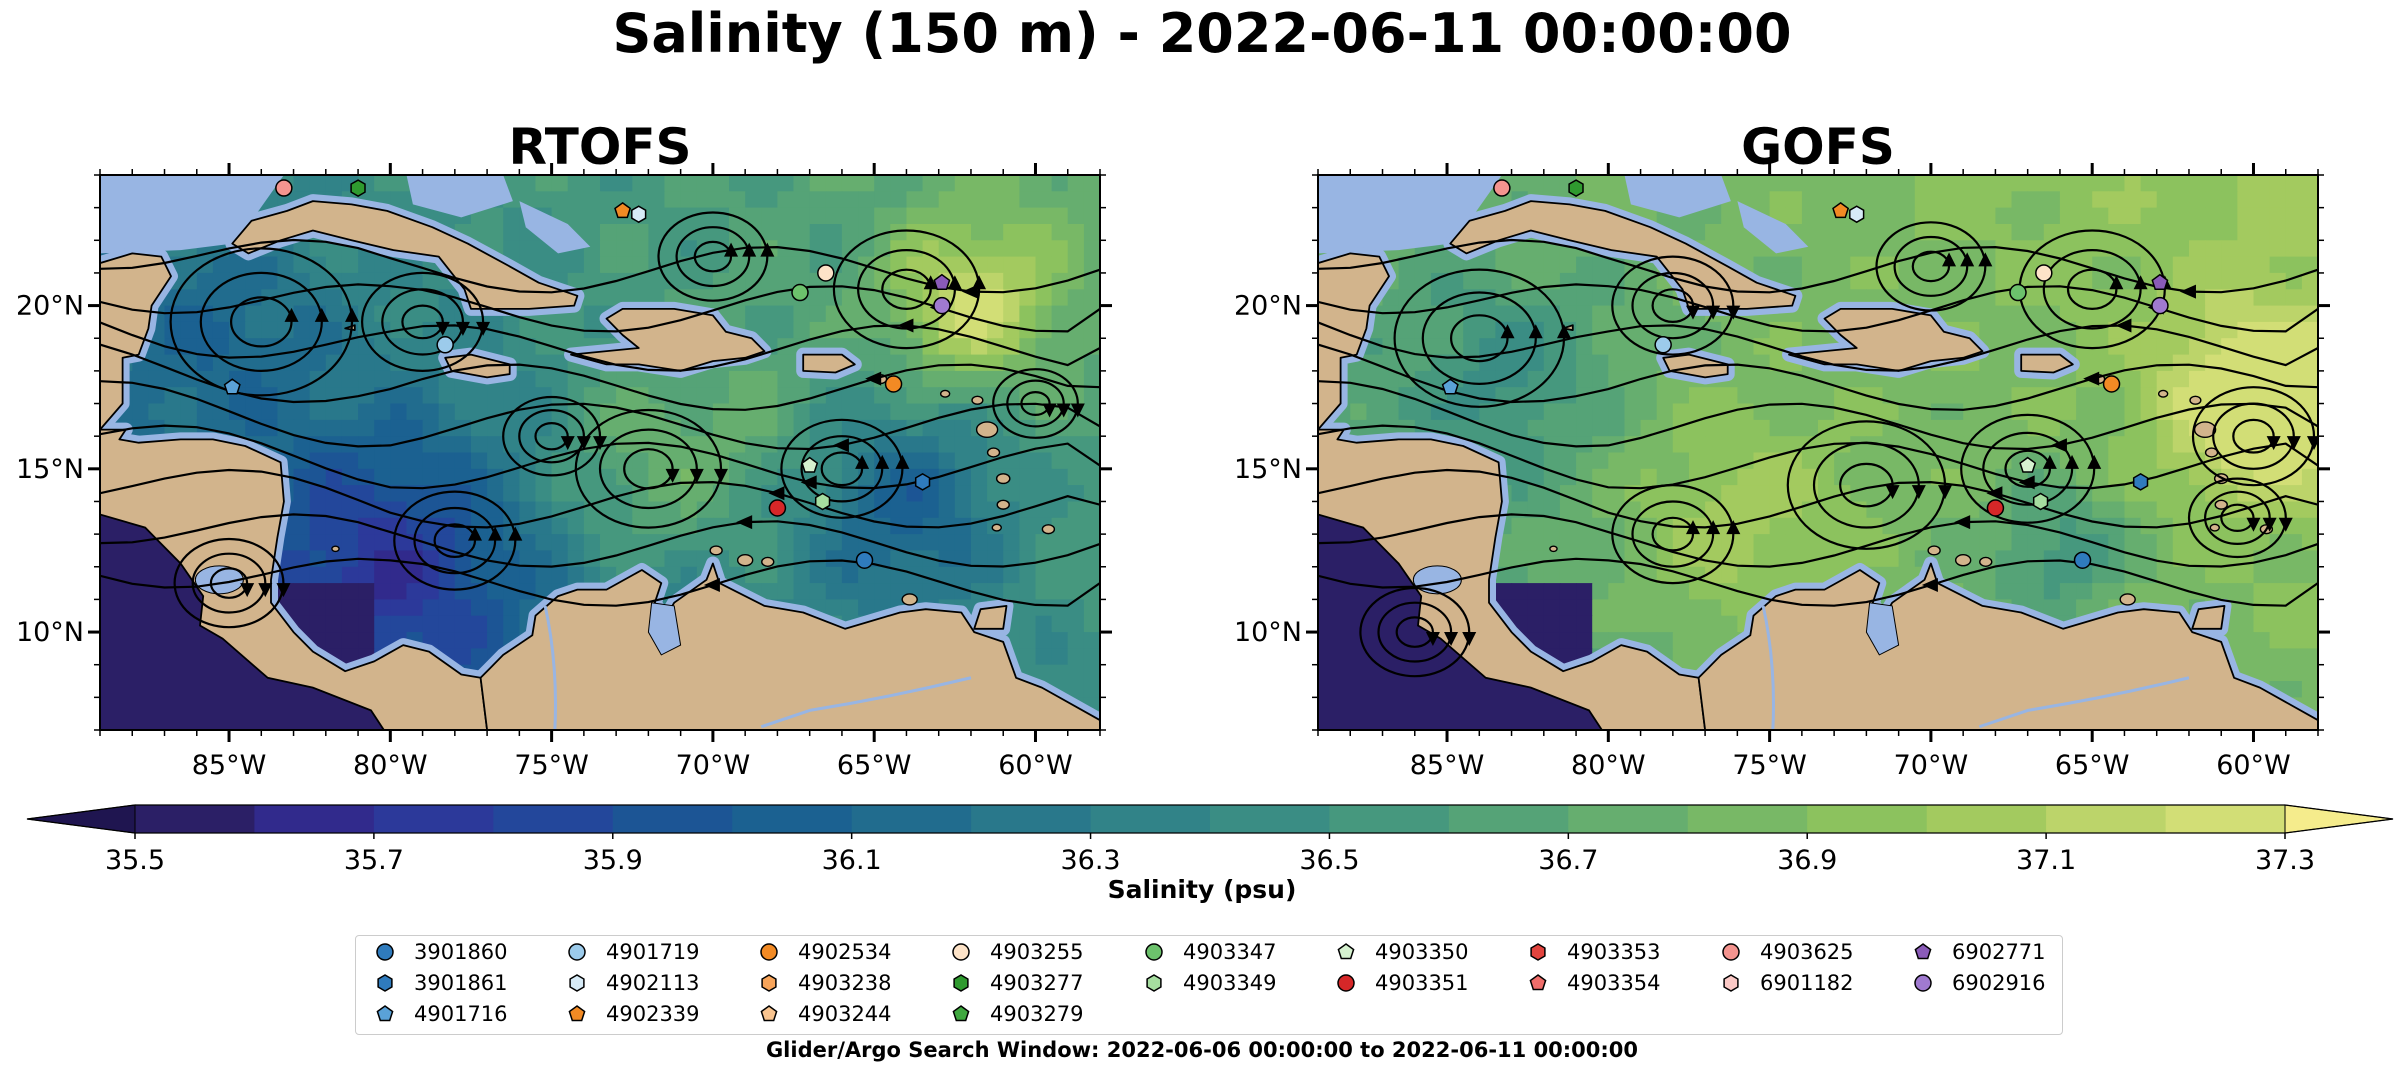  What do you see at coordinates (613, 860) in the screenshot?
I see `colorbar-tick-label: 35.9` at bounding box center [613, 860].